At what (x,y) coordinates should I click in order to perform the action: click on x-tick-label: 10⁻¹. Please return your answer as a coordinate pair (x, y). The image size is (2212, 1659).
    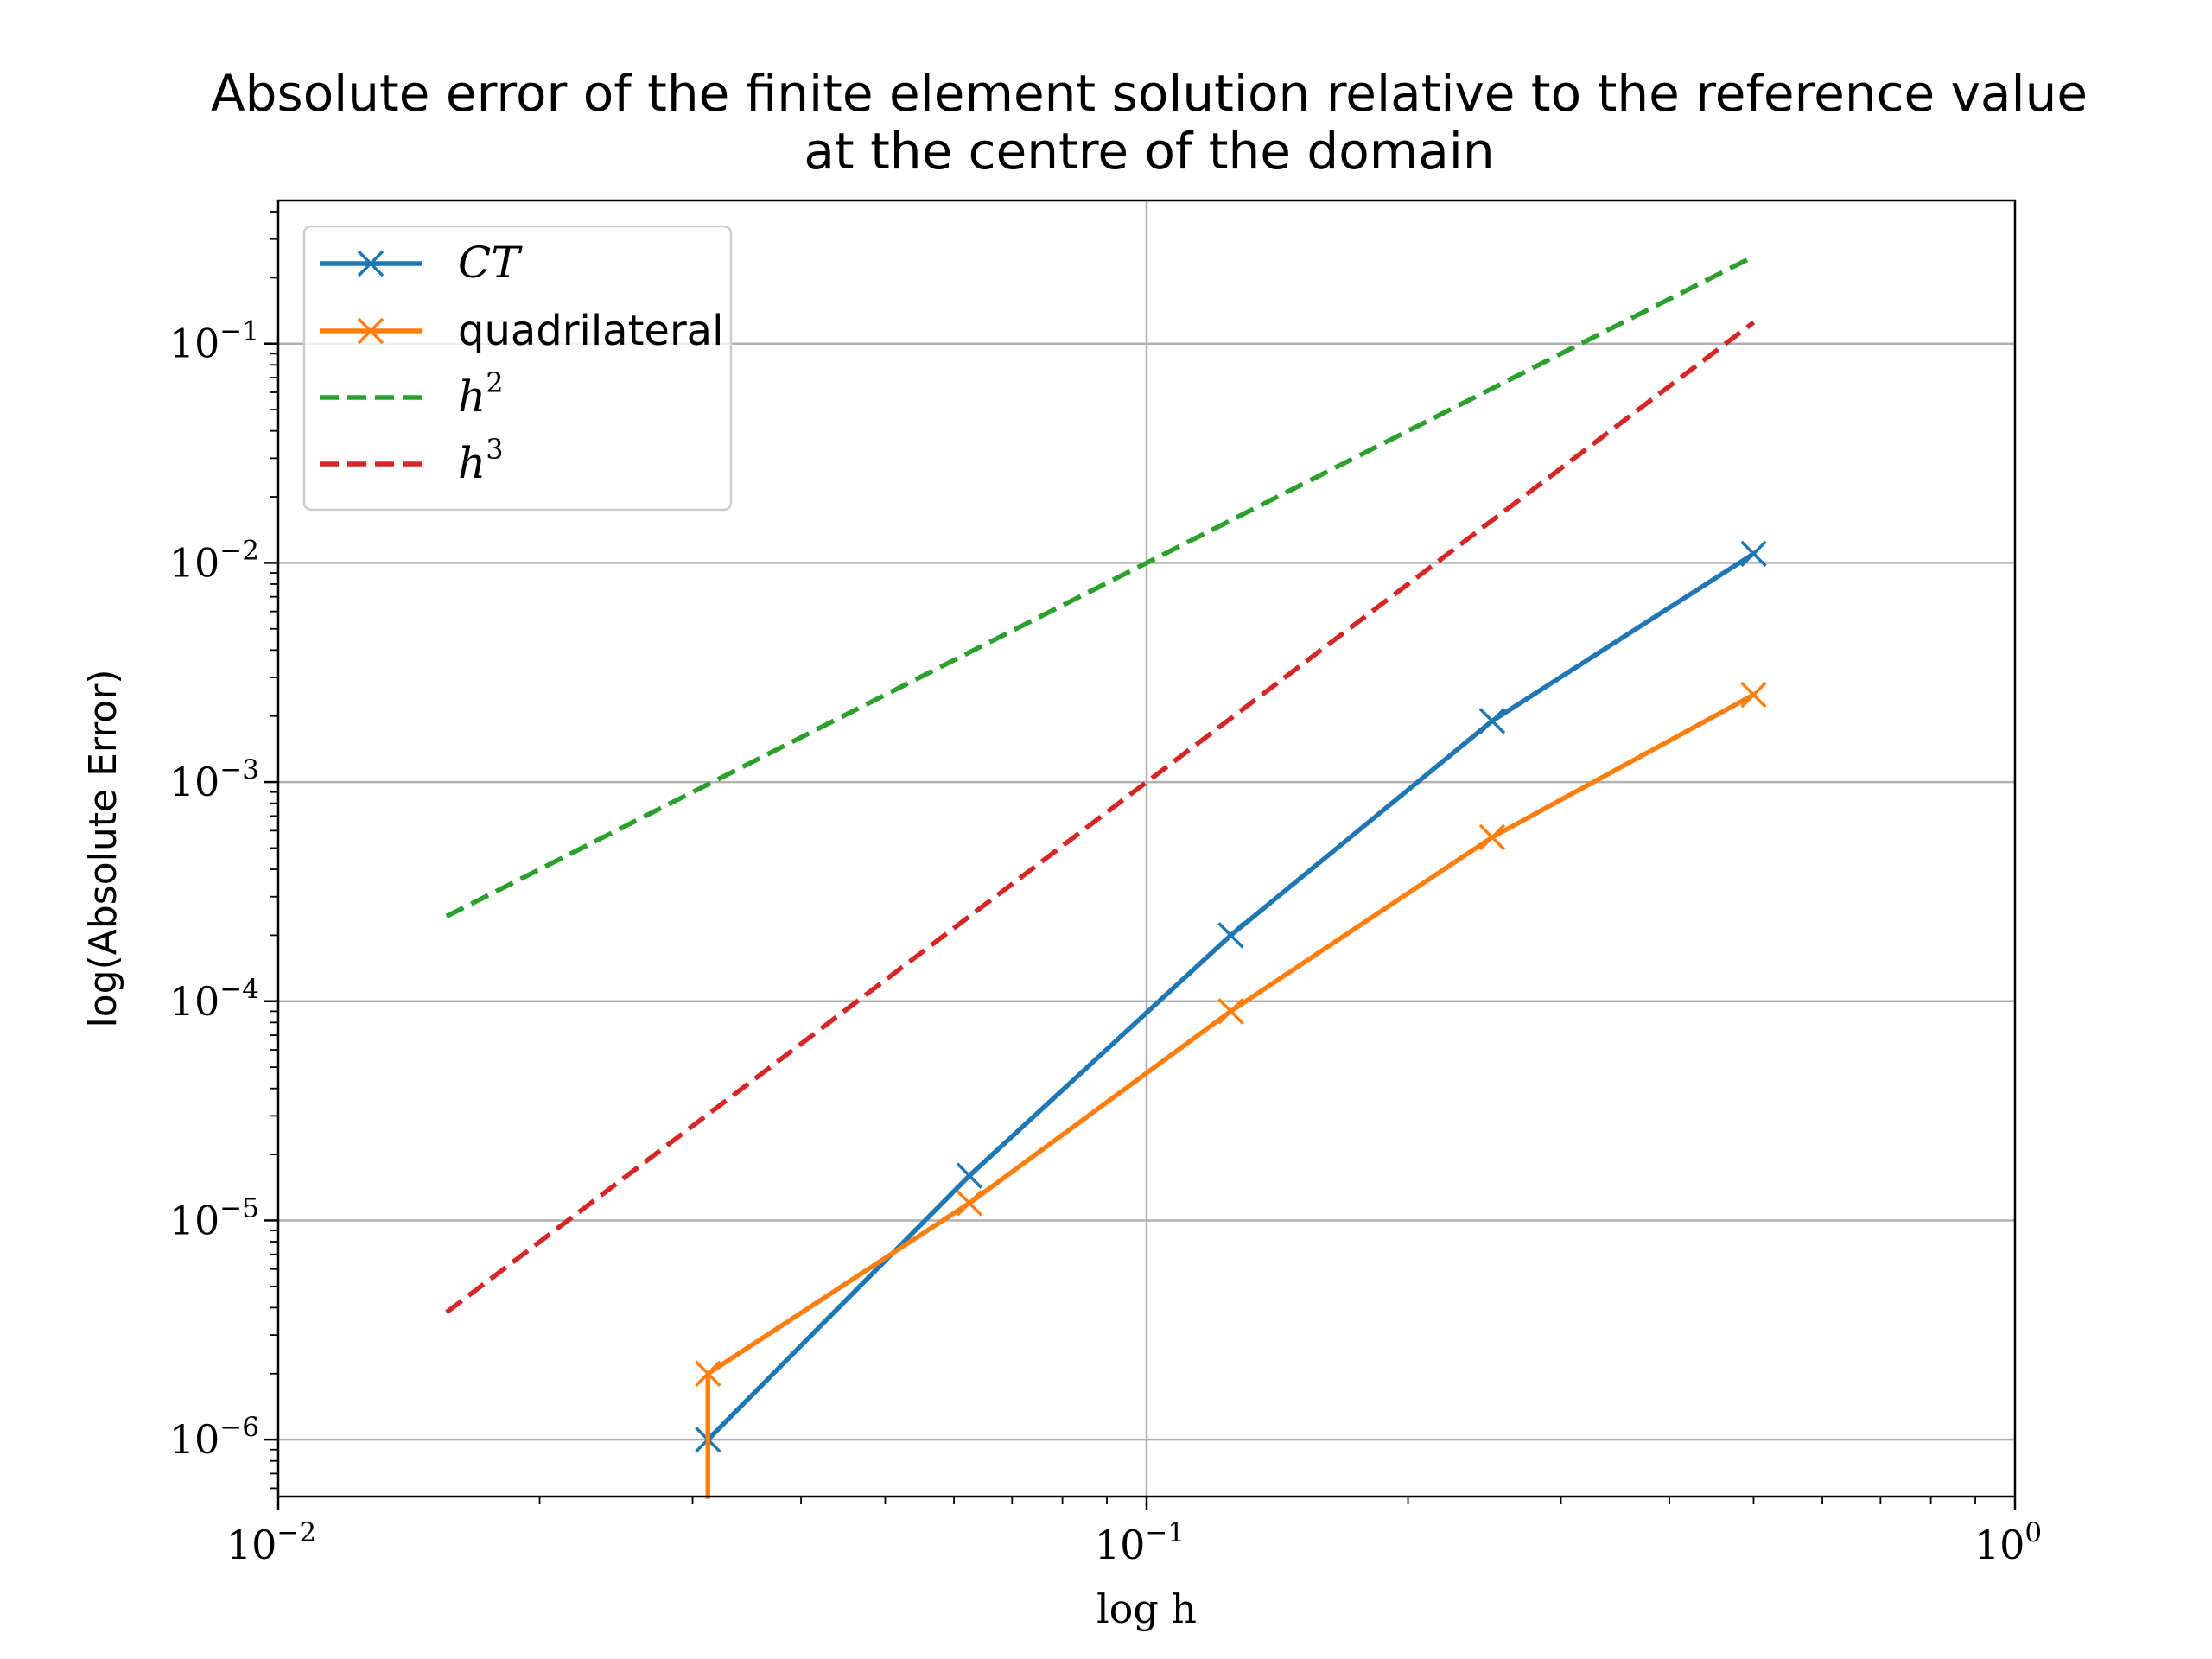
    Looking at the image, I should click on (1140, 1542).